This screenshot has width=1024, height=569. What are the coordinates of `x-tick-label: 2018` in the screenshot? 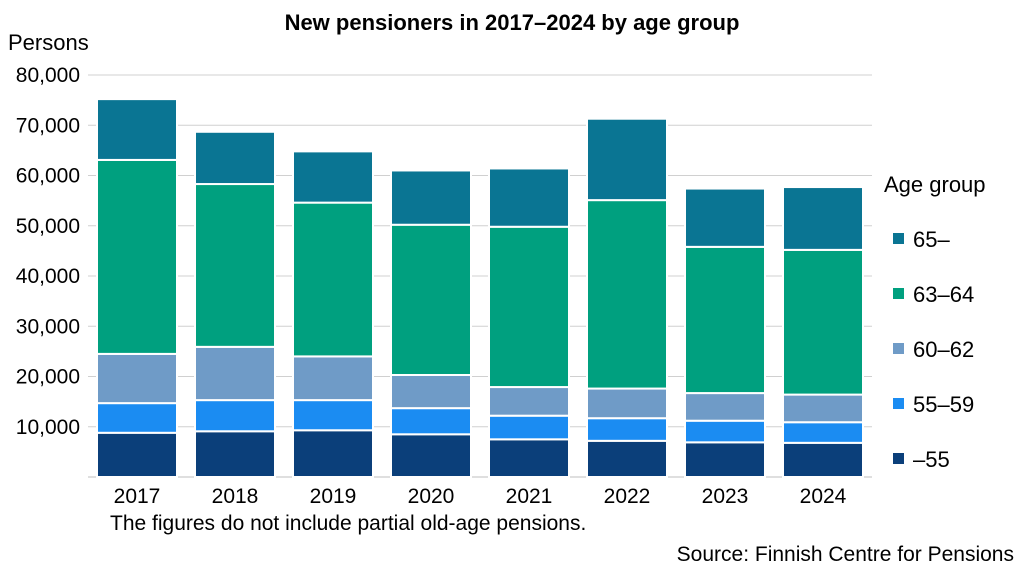 It's located at (235, 496).